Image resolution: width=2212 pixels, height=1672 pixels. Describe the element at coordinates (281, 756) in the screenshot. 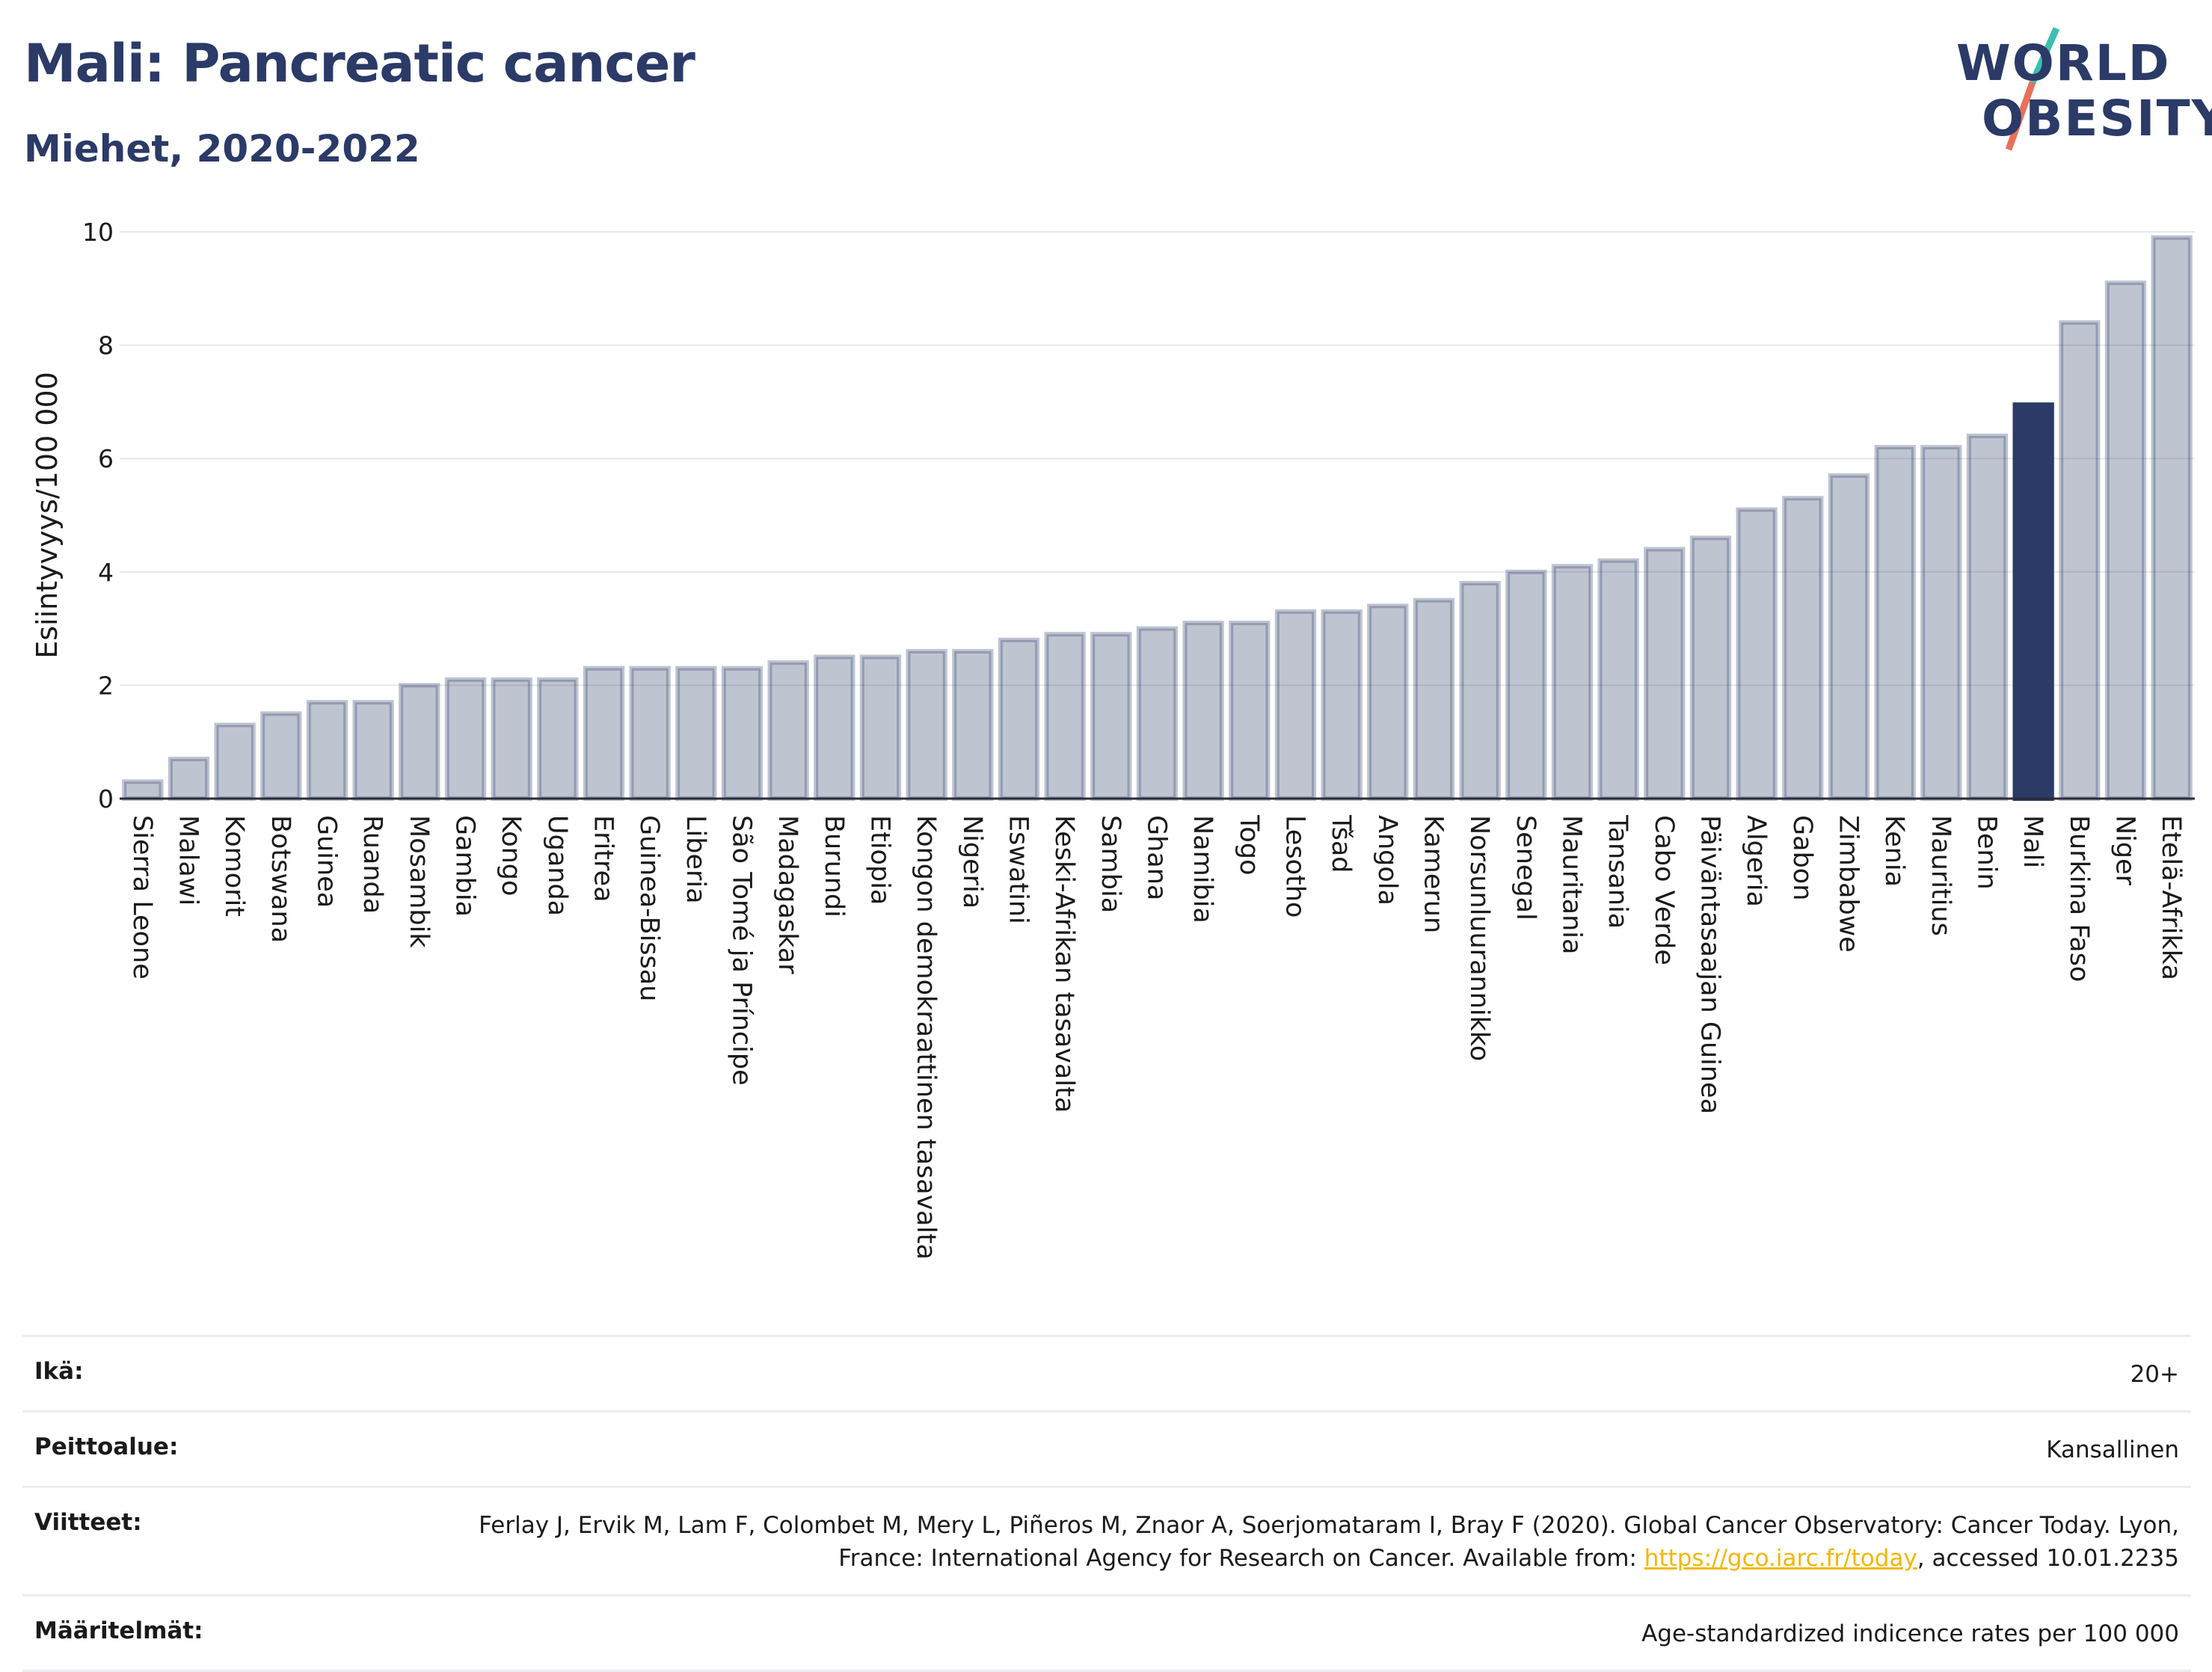

I see `bar-botswana` at that location.